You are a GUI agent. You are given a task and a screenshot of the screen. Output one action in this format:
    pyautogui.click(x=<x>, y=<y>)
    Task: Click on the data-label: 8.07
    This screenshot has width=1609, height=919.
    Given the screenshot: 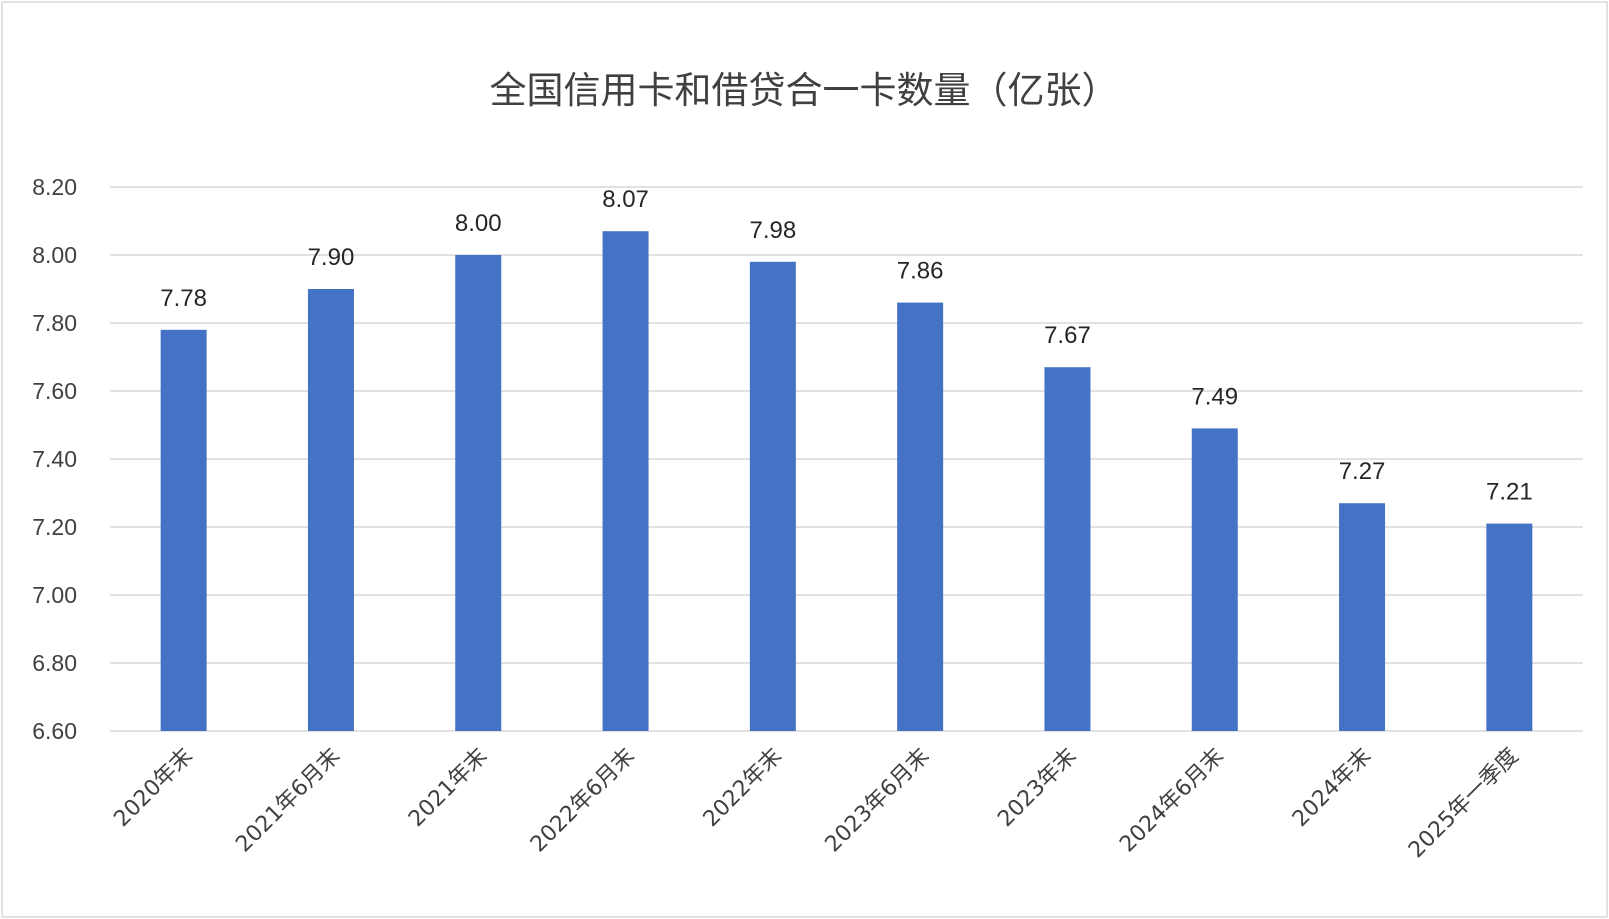 What is the action you would take?
    pyautogui.click(x=625, y=199)
    